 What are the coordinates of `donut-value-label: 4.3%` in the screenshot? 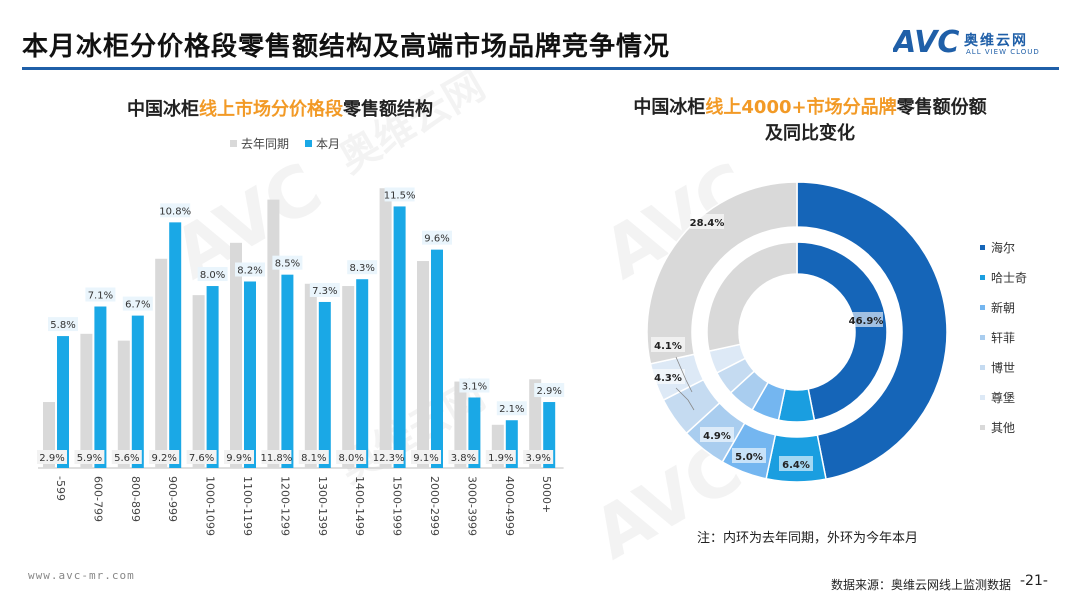 It's located at (668, 378).